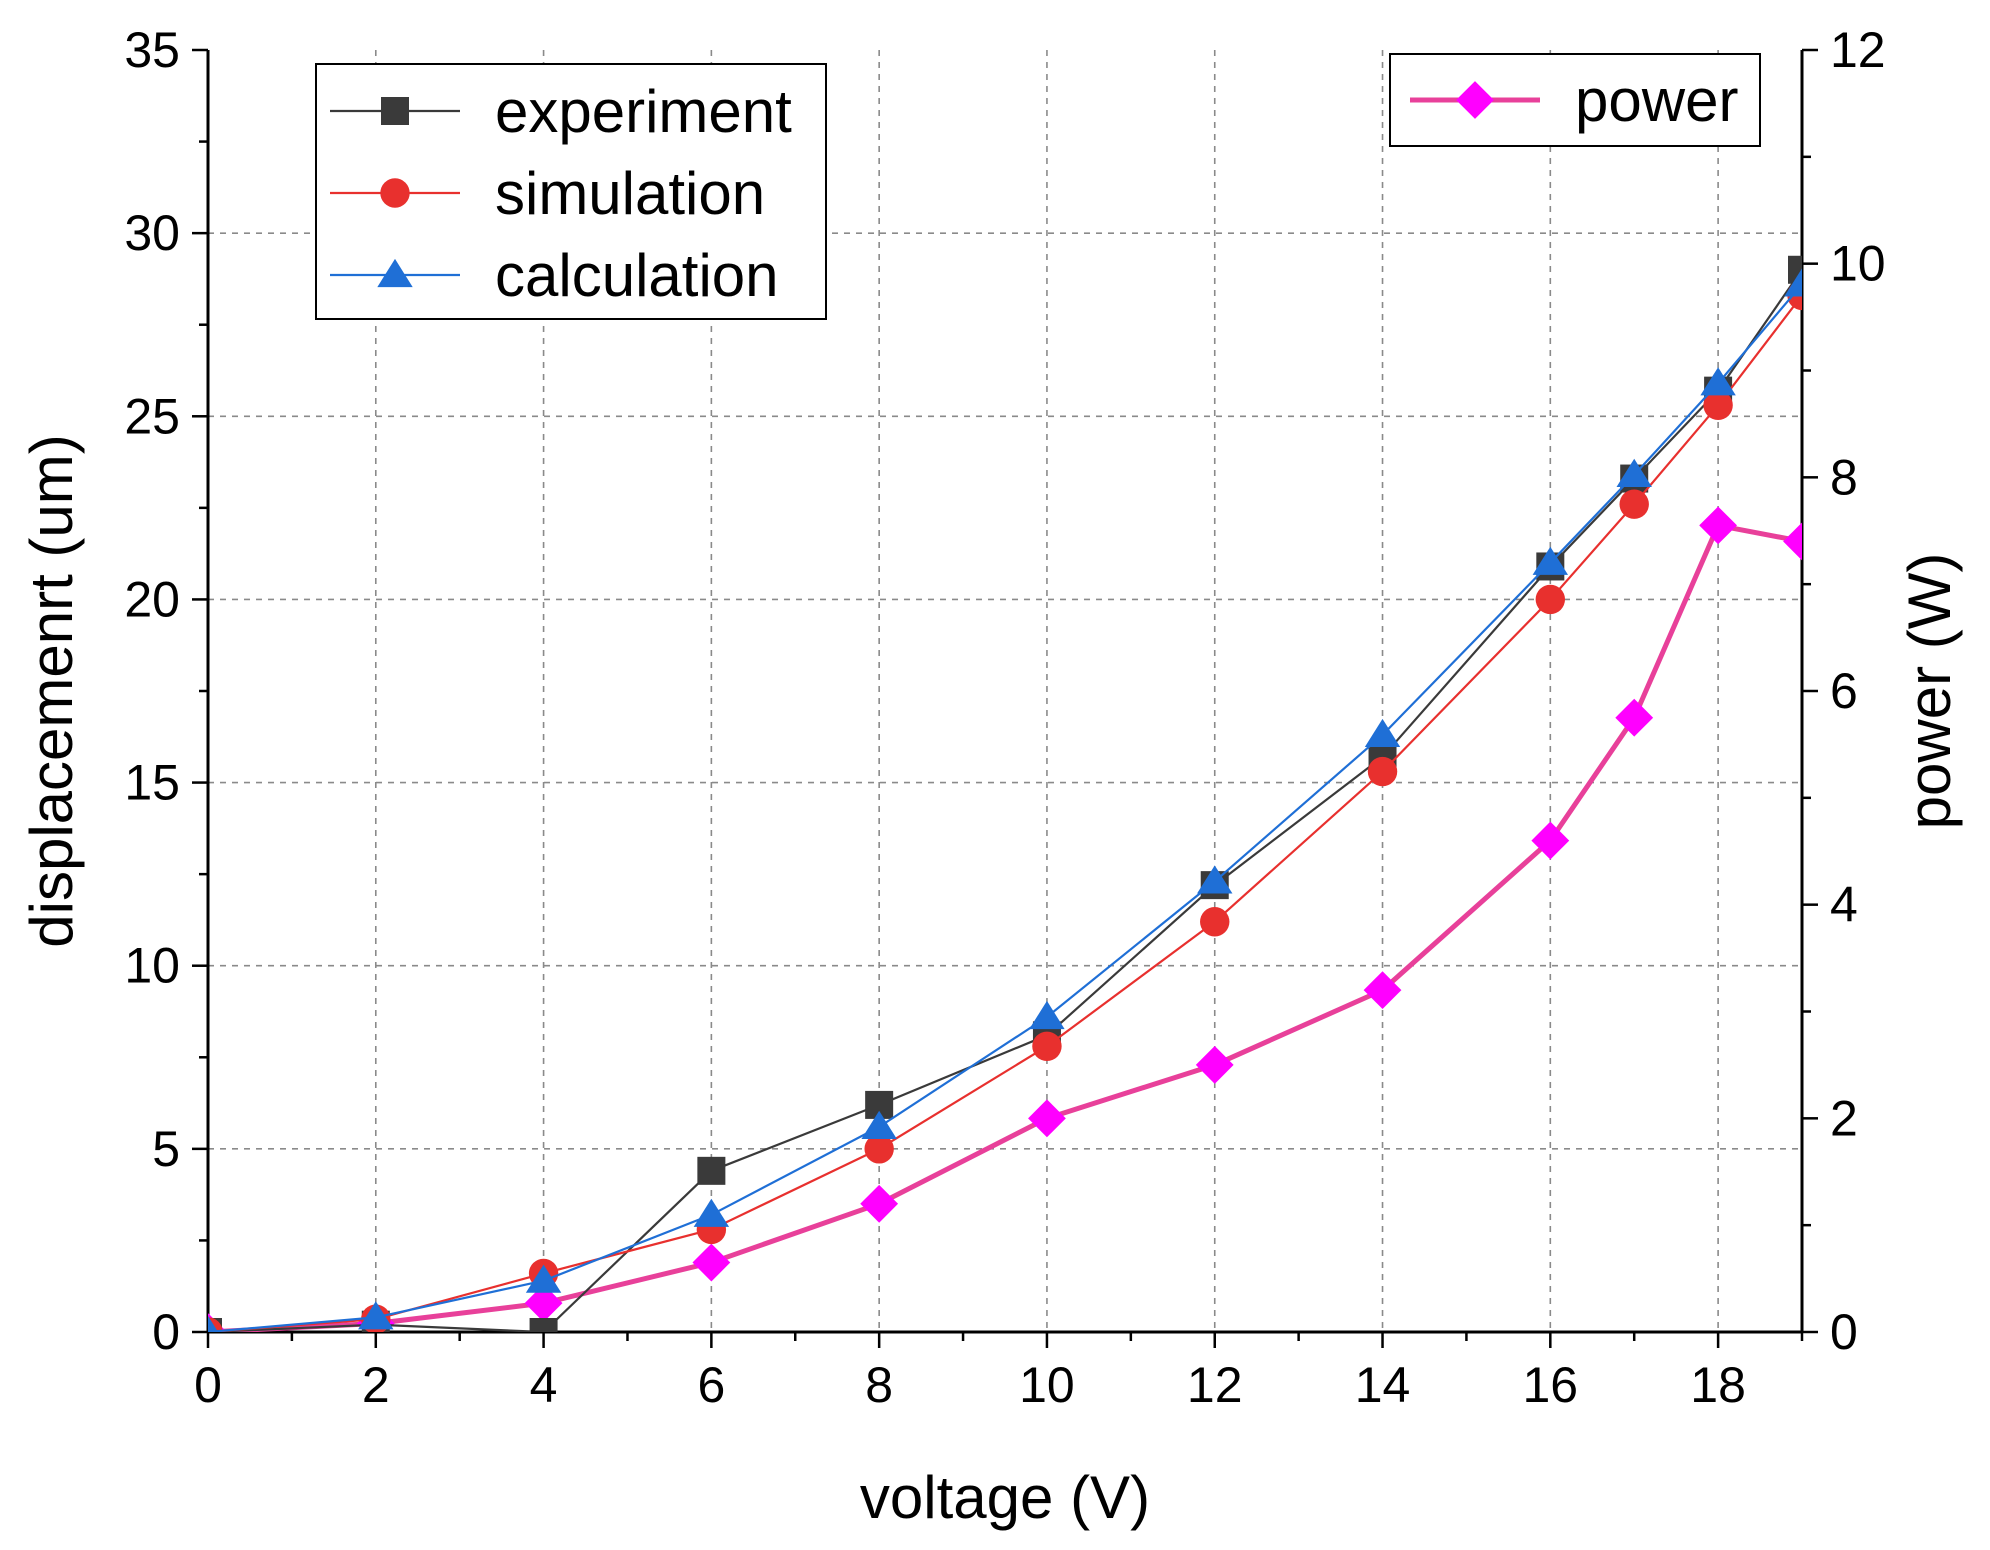 This screenshot has height=1550, width=1990. Describe the element at coordinates (152, 50) in the screenshot. I see `y-tick-label: 35` at that location.